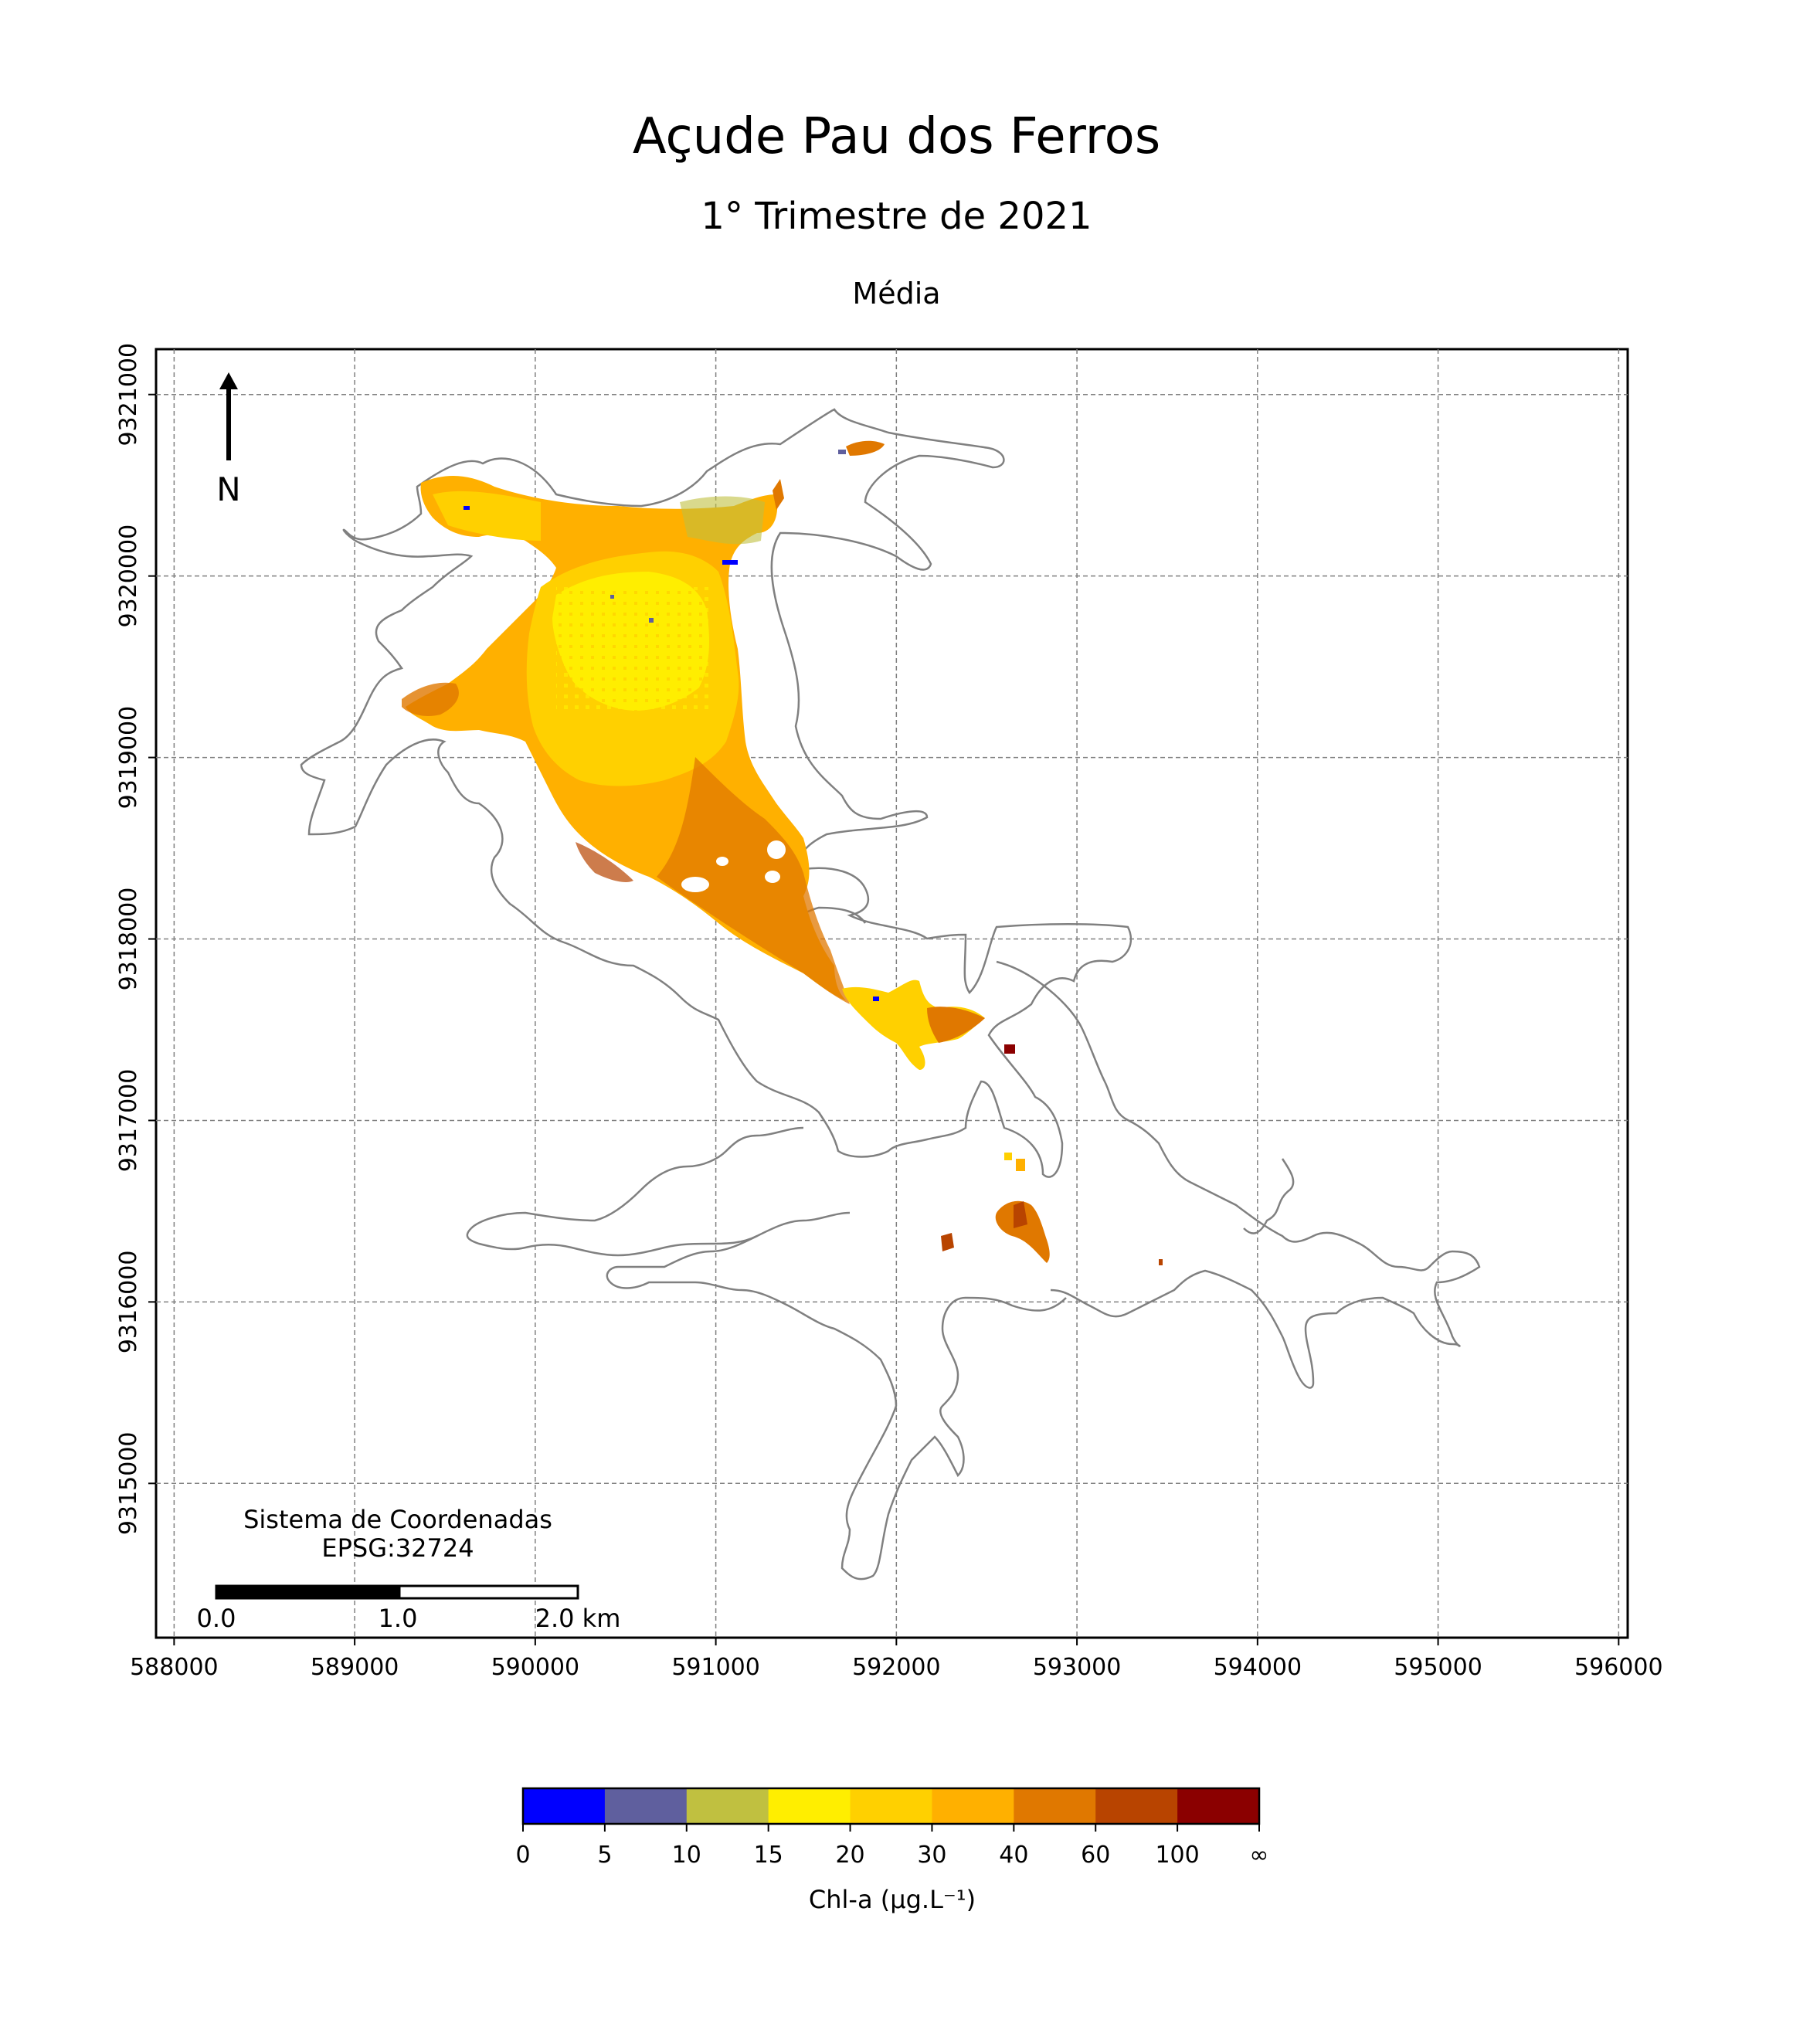  What do you see at coordinates (397, 1592) in the screenshot?
I see `scale-bar` at bounding box center [397, 1592].